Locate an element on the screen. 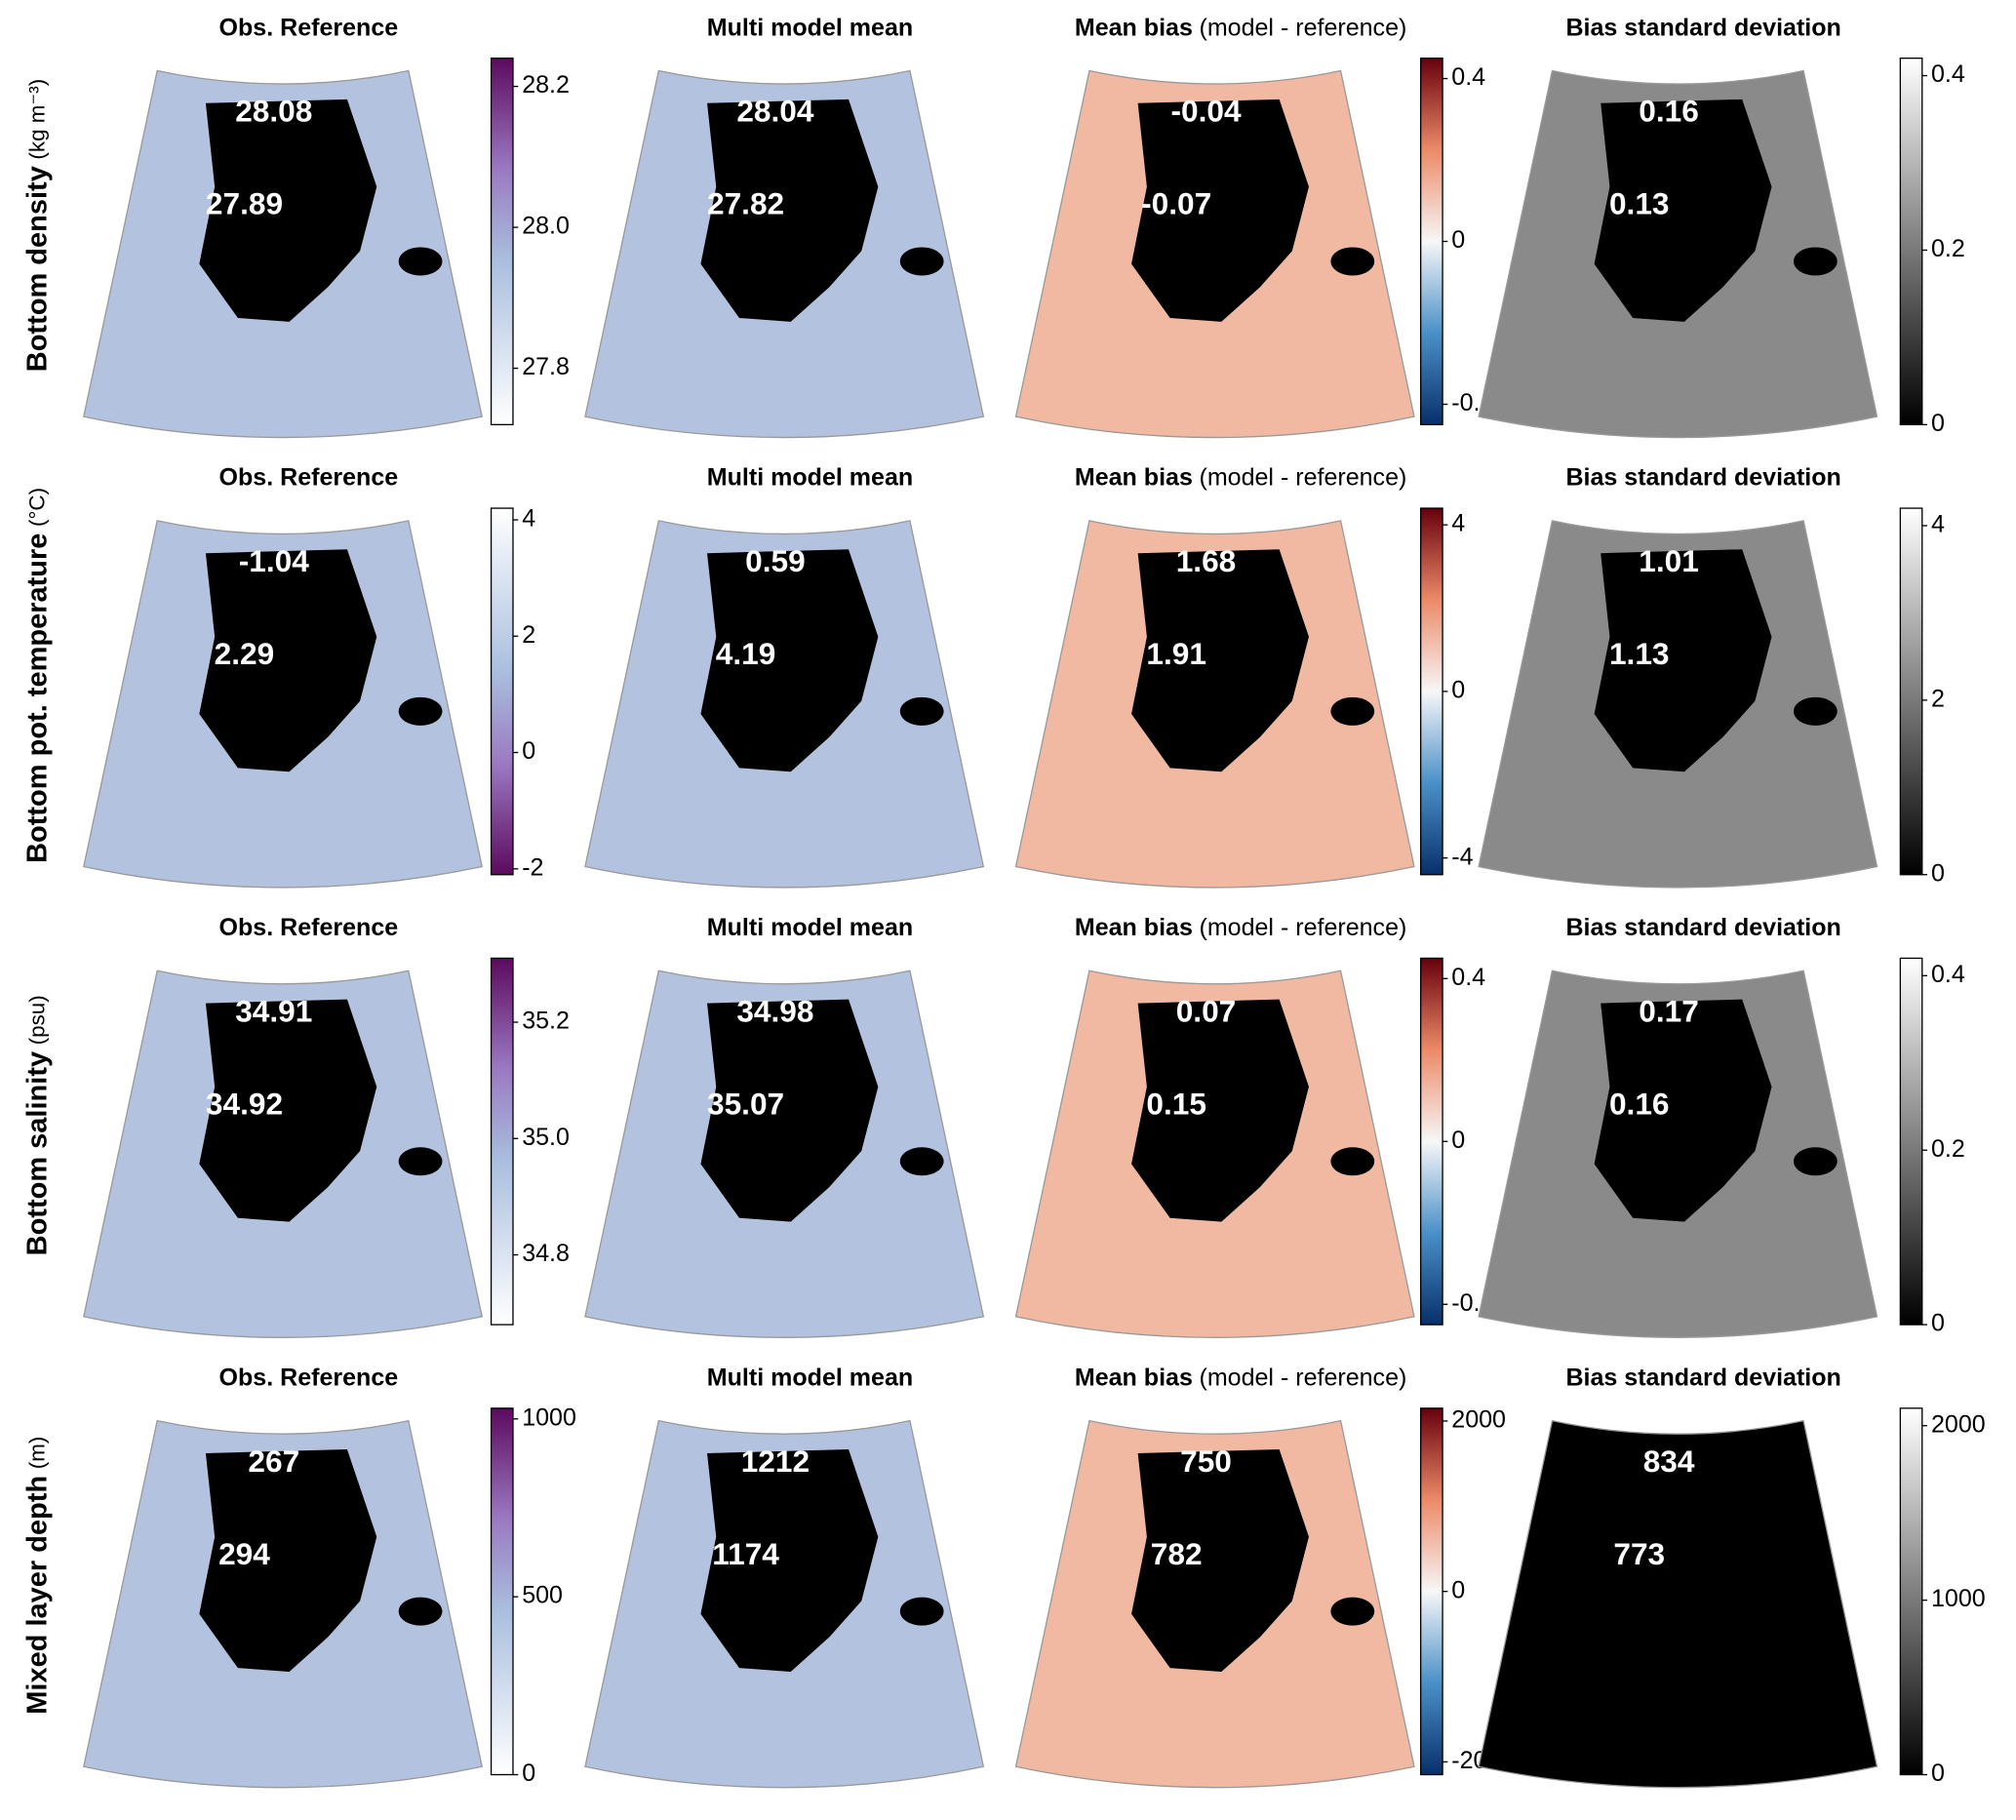 This screenshot has height=1820, width=2016. row-label: Mixed layer depth (m) is located at coordinates (37, 1576).